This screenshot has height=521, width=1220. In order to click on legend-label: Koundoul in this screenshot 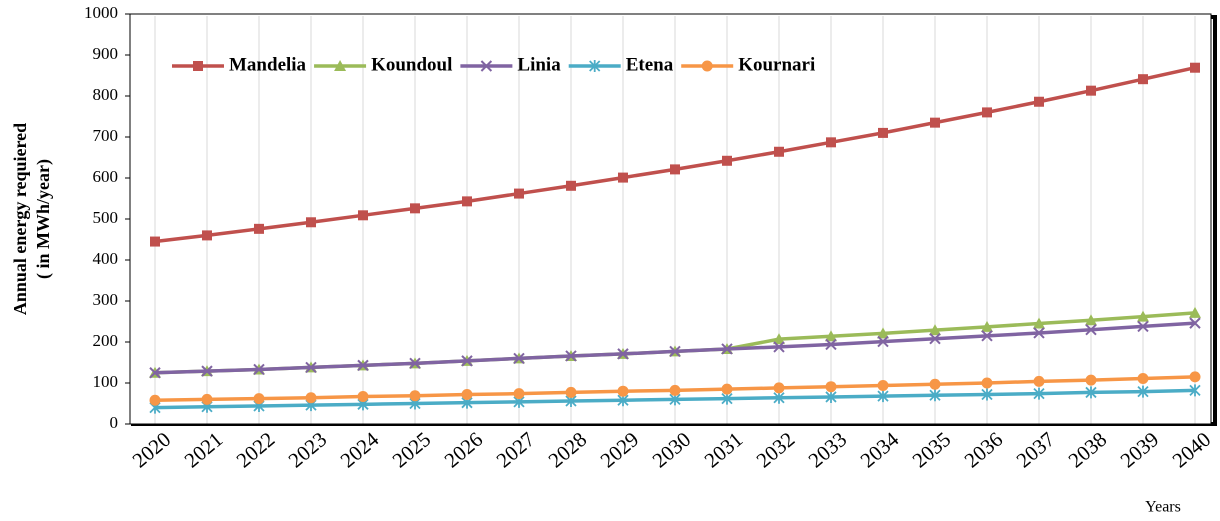, I will do `click(411, 64)`.